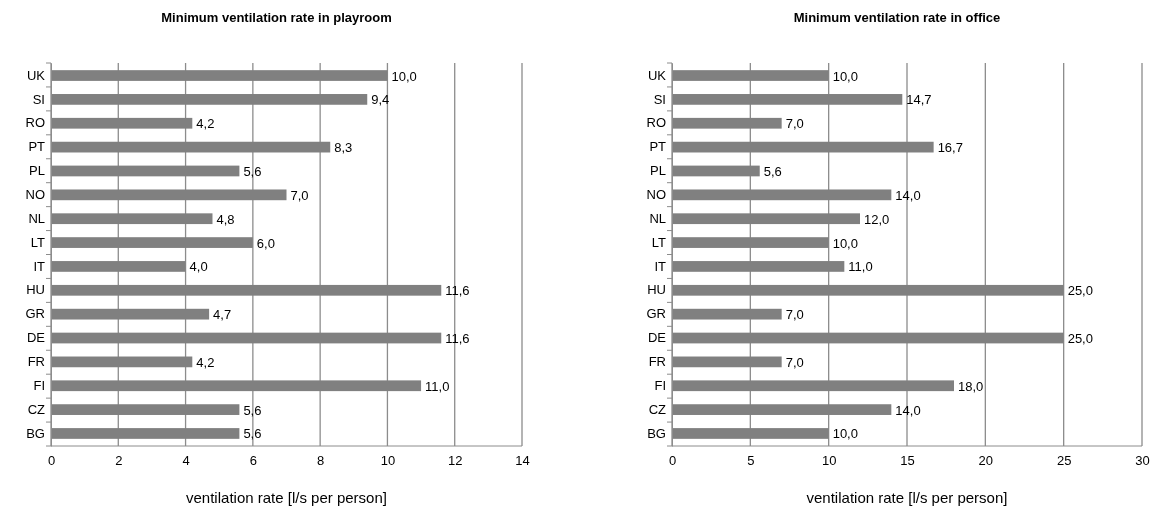 This screenshot has width=1154, height=515. Describe the element at coordinates (198, 267) in the screenshot. I see `data-label: 4,0` at that location.